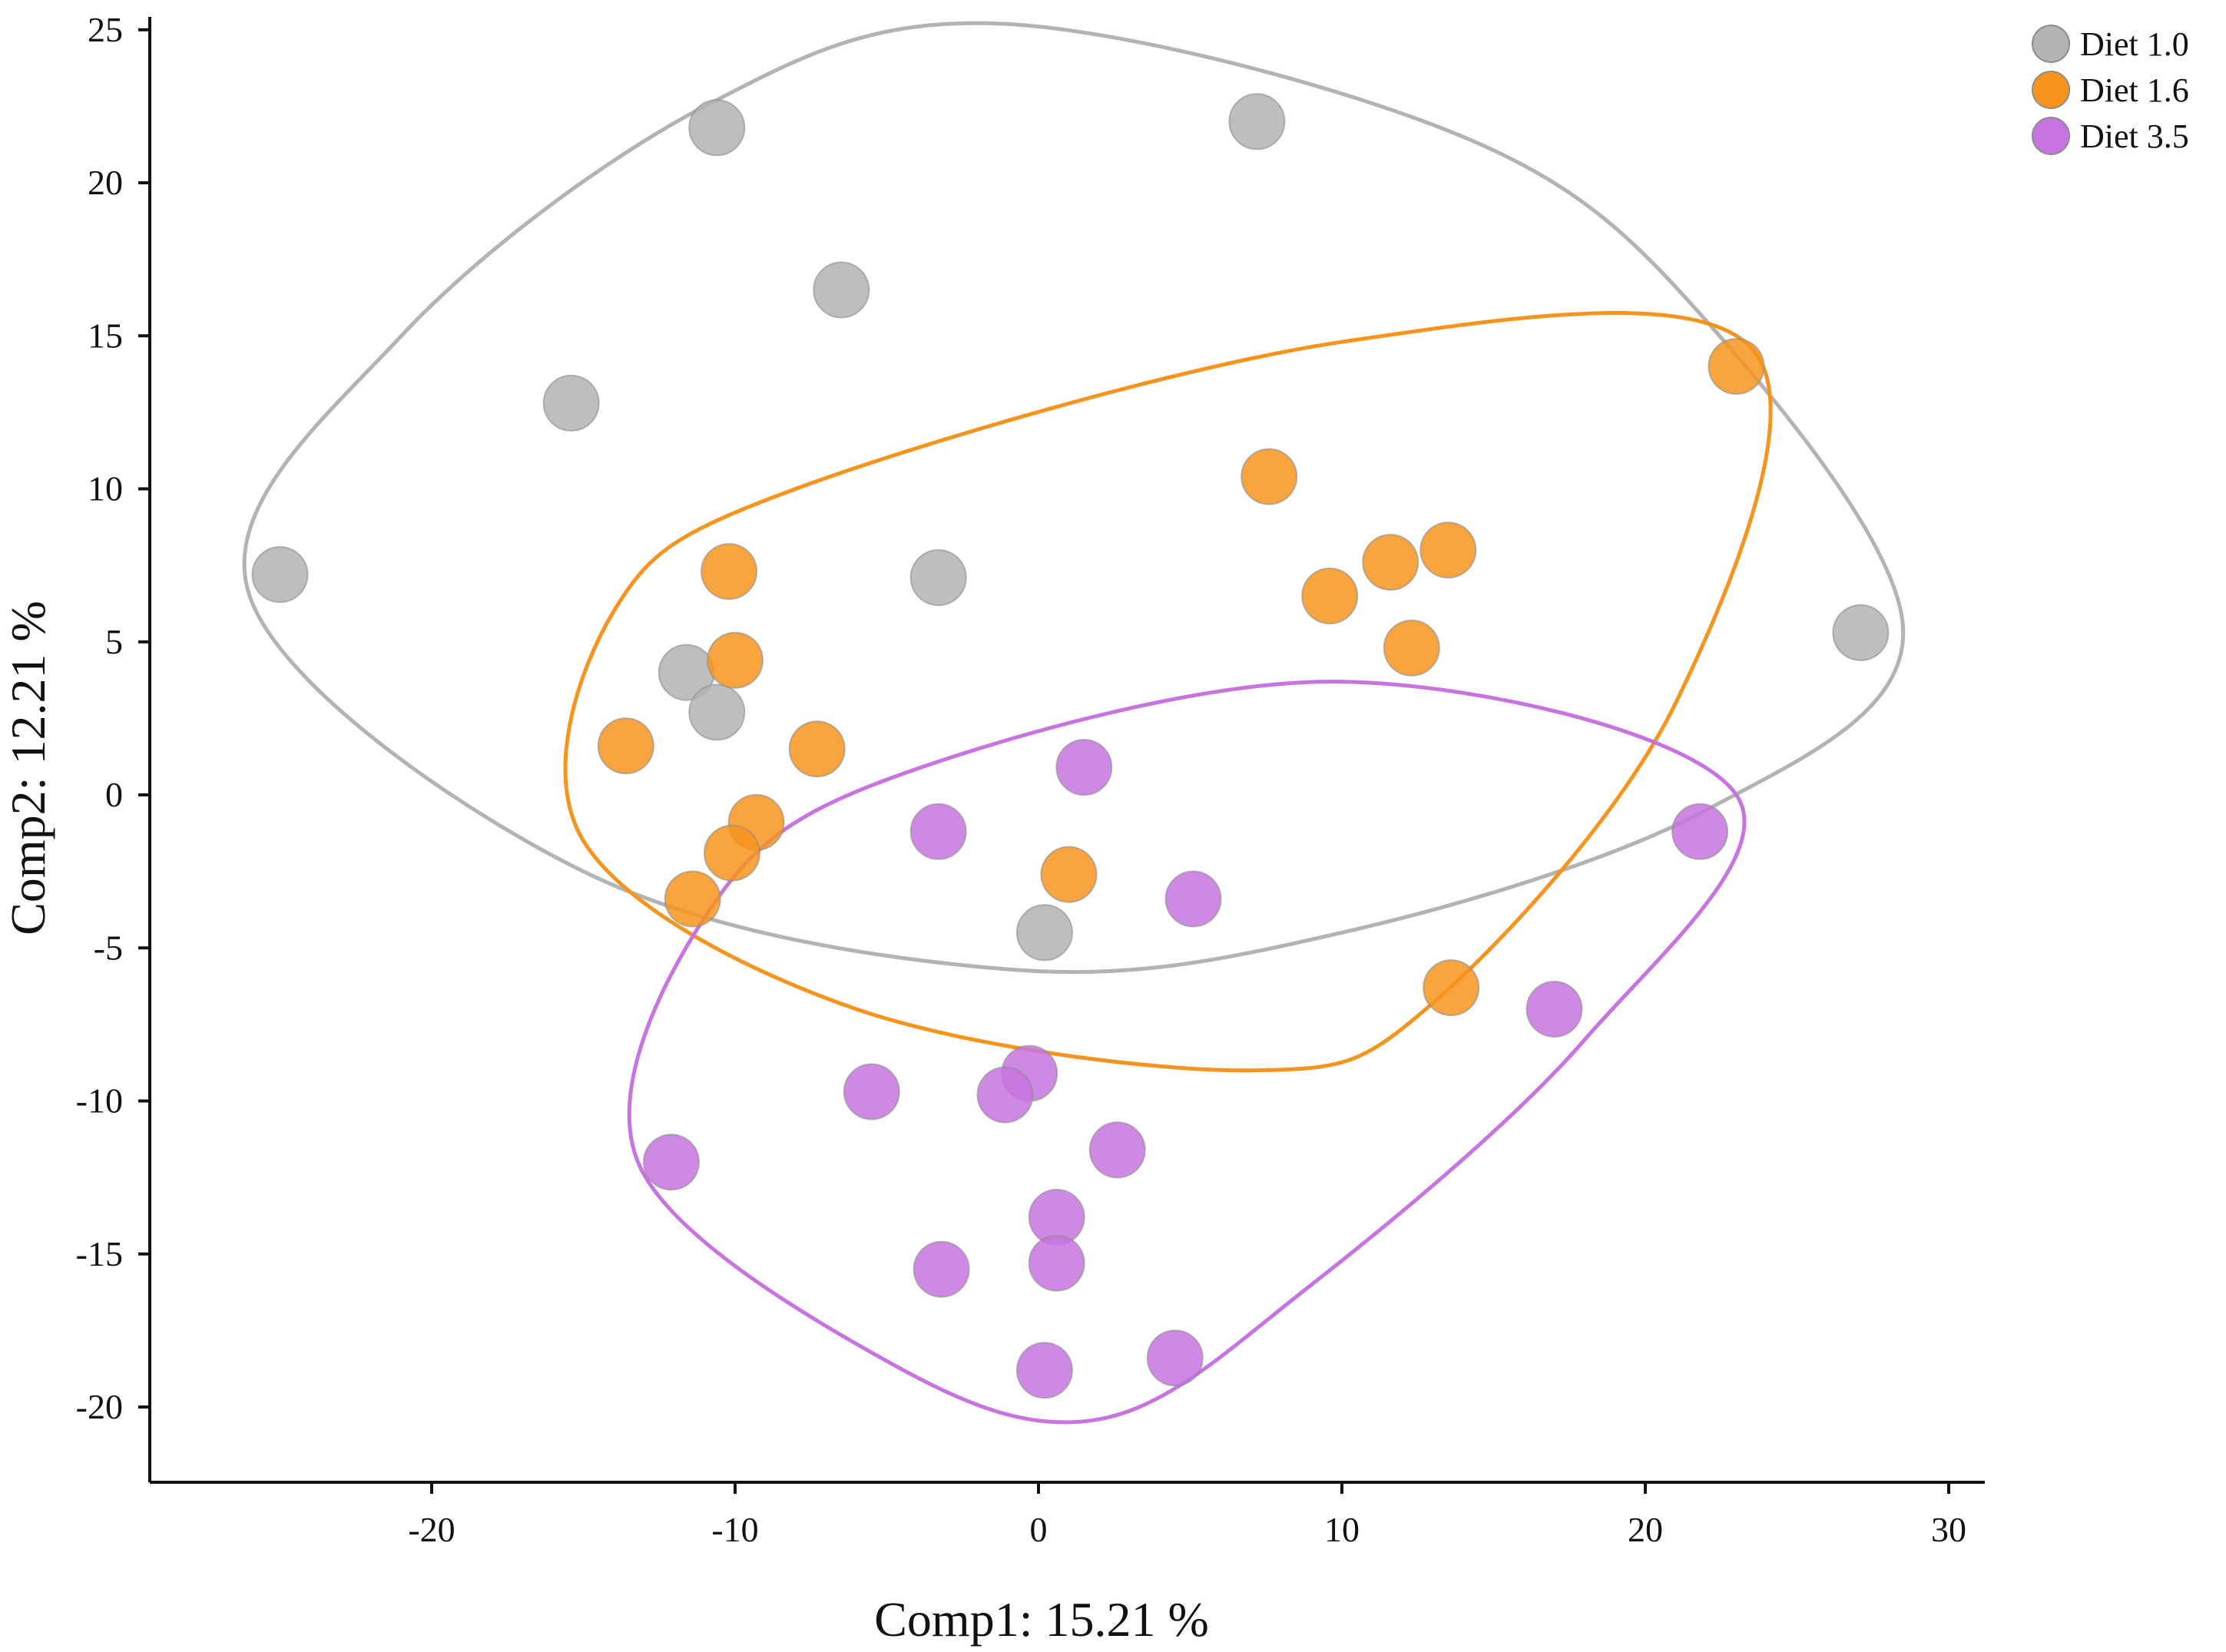  What do you see at coordinates (114, 794) in the screenshot?
I see `y-tick-label: 0` at bounding box center [114, 794].